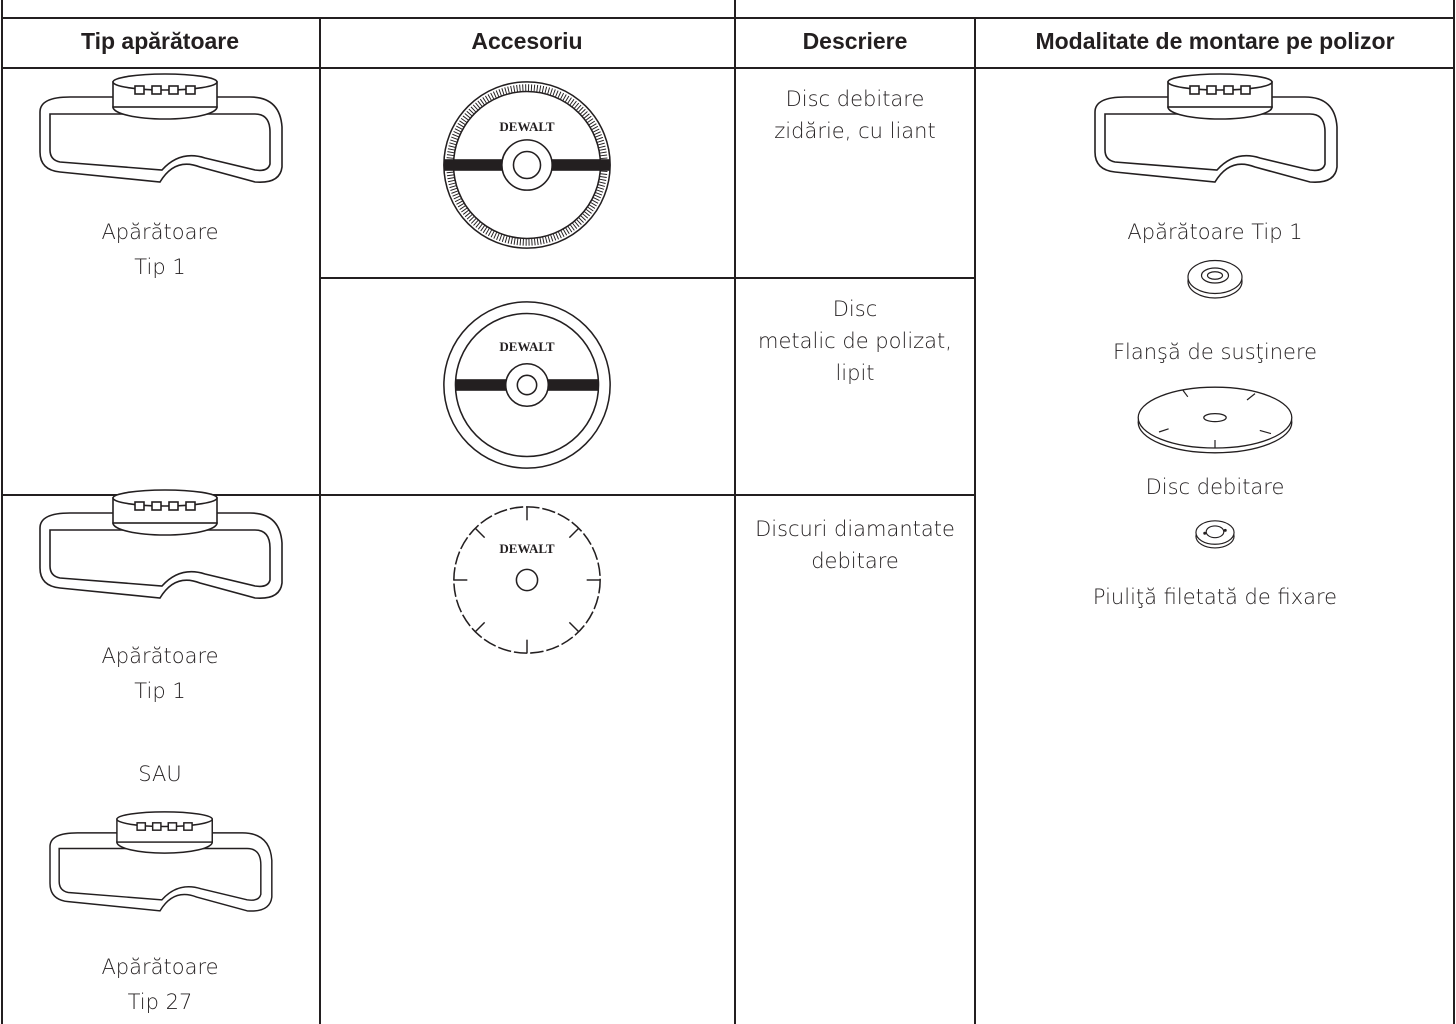 Image resolution: width=1456 pixels, height=1024 pixels. I want to click on description: metalic de polizat,, so click(855, 341).